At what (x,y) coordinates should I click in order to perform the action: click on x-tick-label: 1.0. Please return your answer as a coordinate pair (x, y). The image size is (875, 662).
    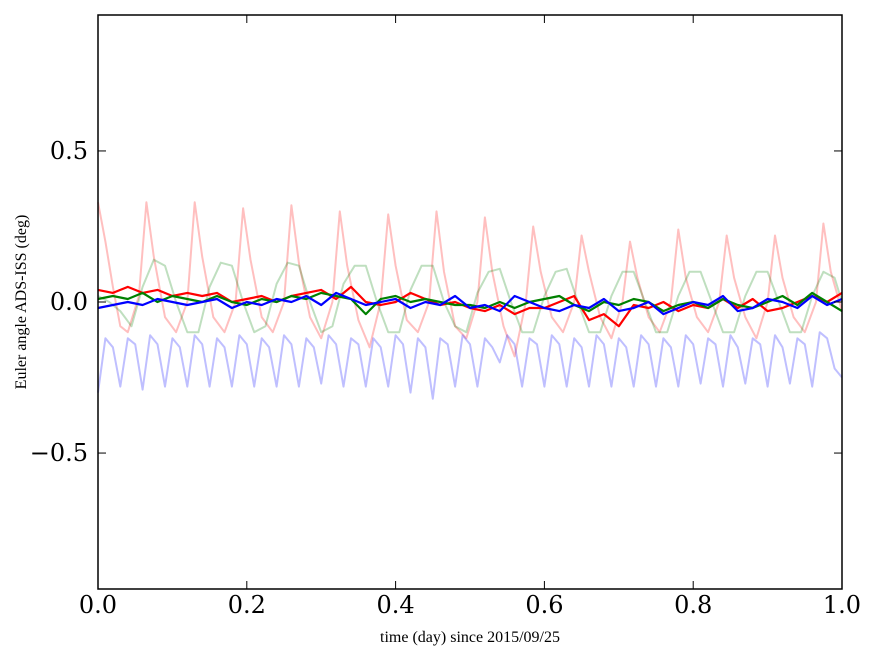
    Looking at the image, I should click on (842, 605).